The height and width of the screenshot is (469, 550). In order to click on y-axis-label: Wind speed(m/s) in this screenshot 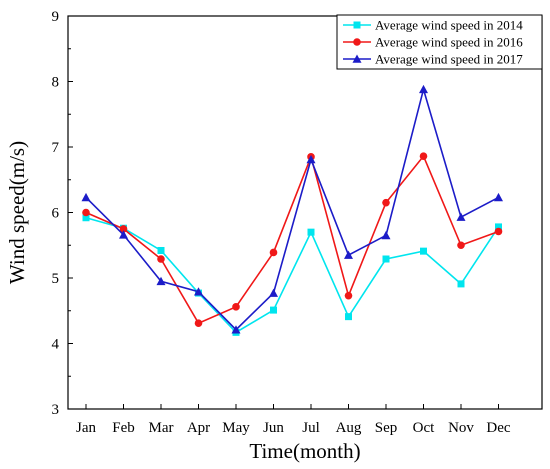, I will do `click(17, 212)`.